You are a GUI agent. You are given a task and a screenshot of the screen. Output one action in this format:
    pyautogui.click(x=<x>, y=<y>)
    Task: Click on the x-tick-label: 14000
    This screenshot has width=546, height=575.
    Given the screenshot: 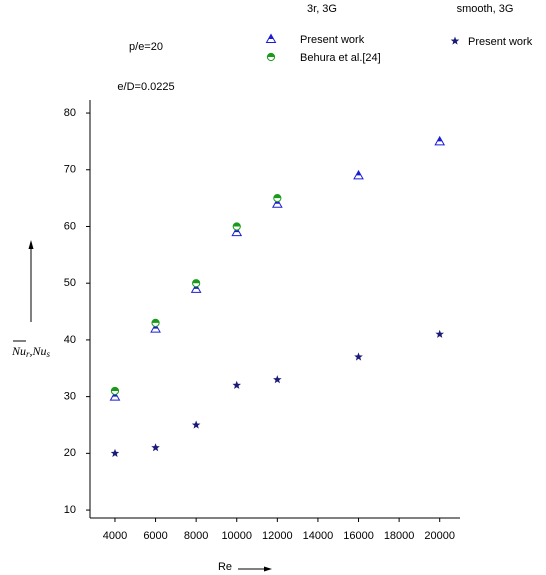 What is the action you would take?
    pyautogui.click(x=318, y=536)
    